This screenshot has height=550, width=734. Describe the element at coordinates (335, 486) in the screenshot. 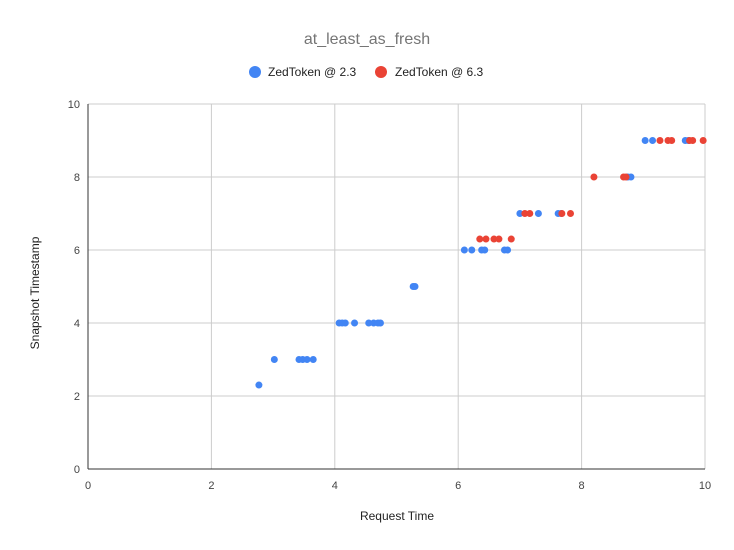

I see `x-tick-label: 4` at that location.